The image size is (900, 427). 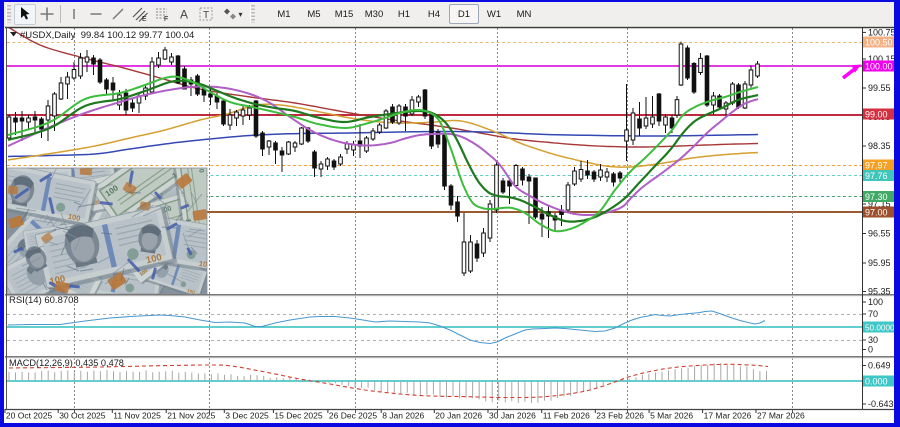 I want to click on svg-text: 26 Dec 2025, so click(x=353, y=416).